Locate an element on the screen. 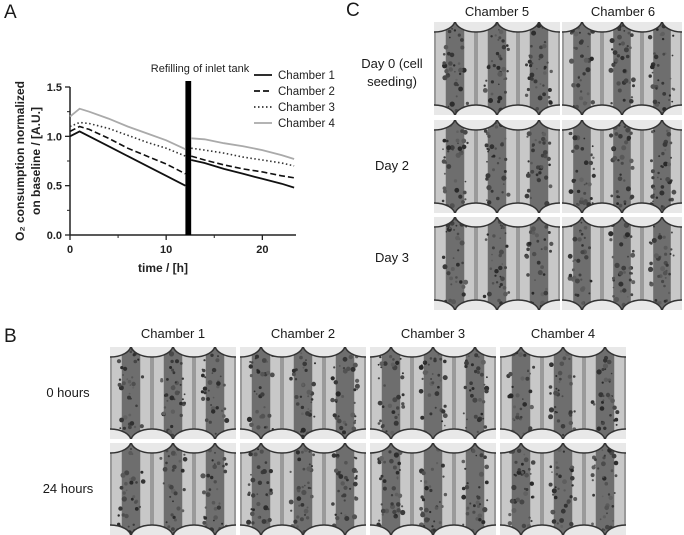 Image resolution: width=684 pixels, height=535 pixels. c-col-header-1: Chamber 5 is located at coordinates (497, 11).